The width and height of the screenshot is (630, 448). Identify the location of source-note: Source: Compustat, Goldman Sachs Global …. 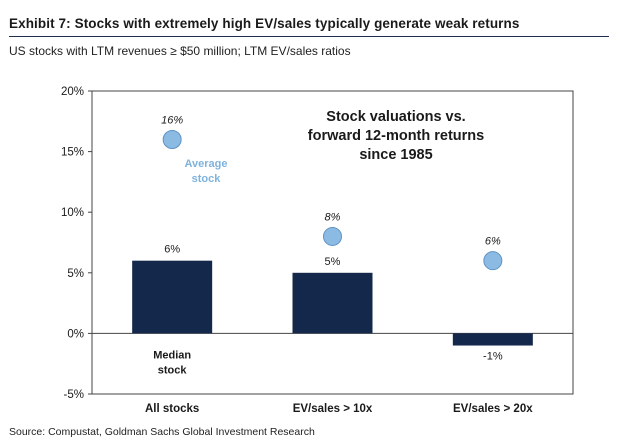
(162, 432).